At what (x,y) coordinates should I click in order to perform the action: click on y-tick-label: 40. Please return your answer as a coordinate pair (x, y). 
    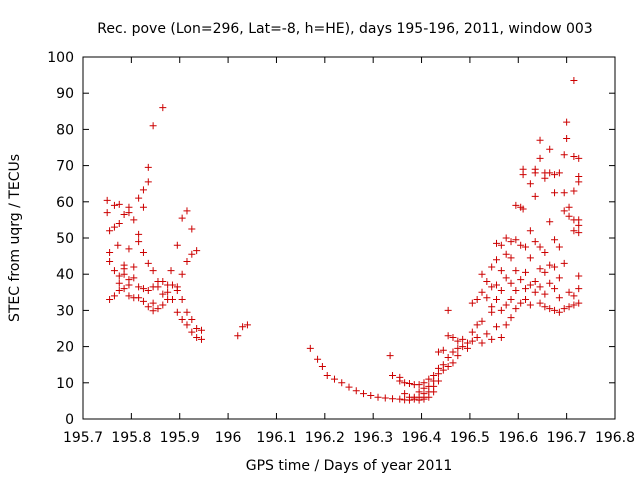
    Looking at the image, I should click on (65, 275).